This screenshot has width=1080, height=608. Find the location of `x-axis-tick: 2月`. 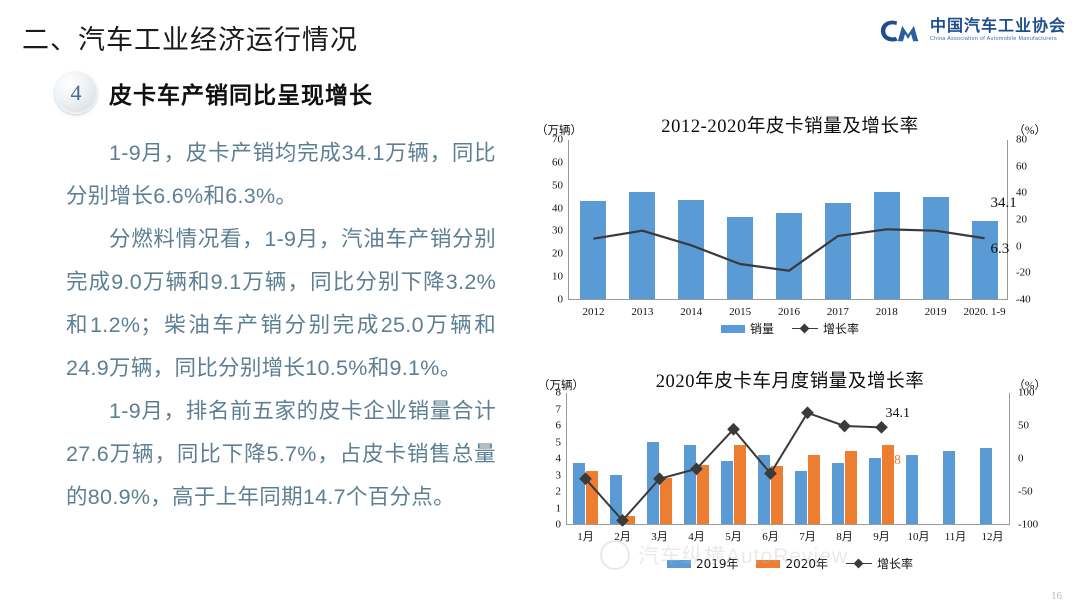

x-axis-tick: 2月 is located at coordinates (622, 537).